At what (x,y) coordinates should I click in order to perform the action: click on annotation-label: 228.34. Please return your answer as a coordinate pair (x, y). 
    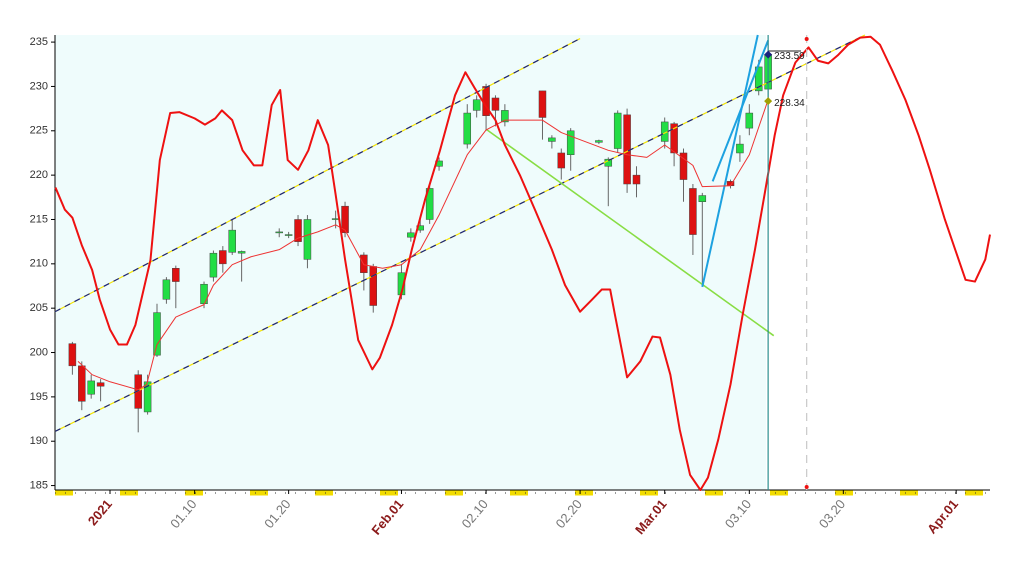
    Looking at the image, I should click on (789, 103).